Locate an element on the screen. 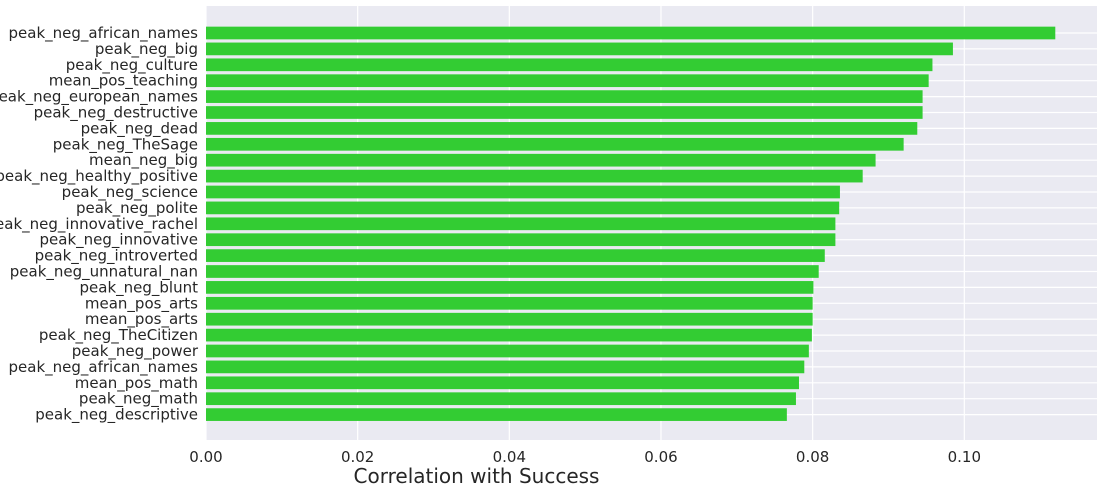 This screenshot has width=1105, height=493. category-label: peak_neg_innovative_rachel is located at coordinates (99, 224).